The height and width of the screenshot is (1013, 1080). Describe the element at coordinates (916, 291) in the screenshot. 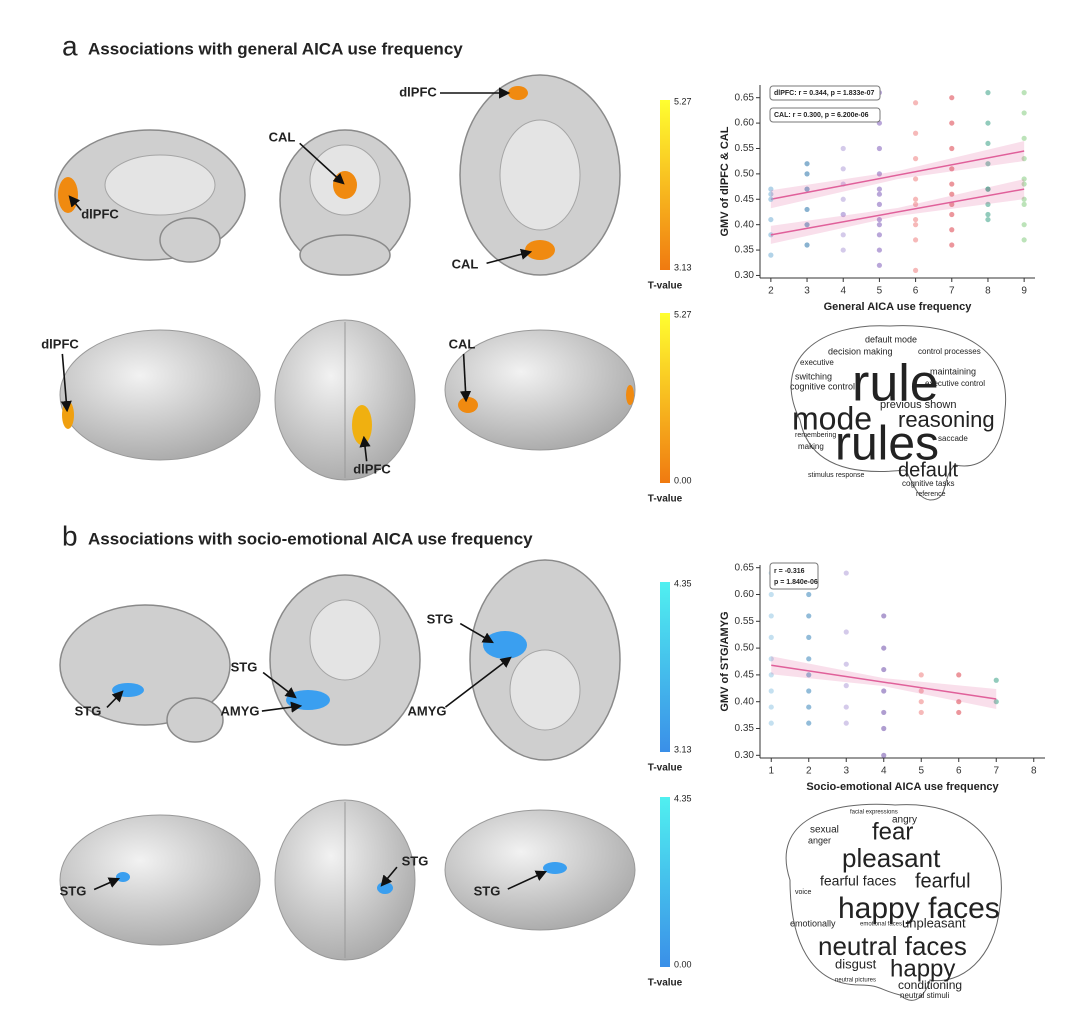

I see `x-tick-label: 6` at that location.